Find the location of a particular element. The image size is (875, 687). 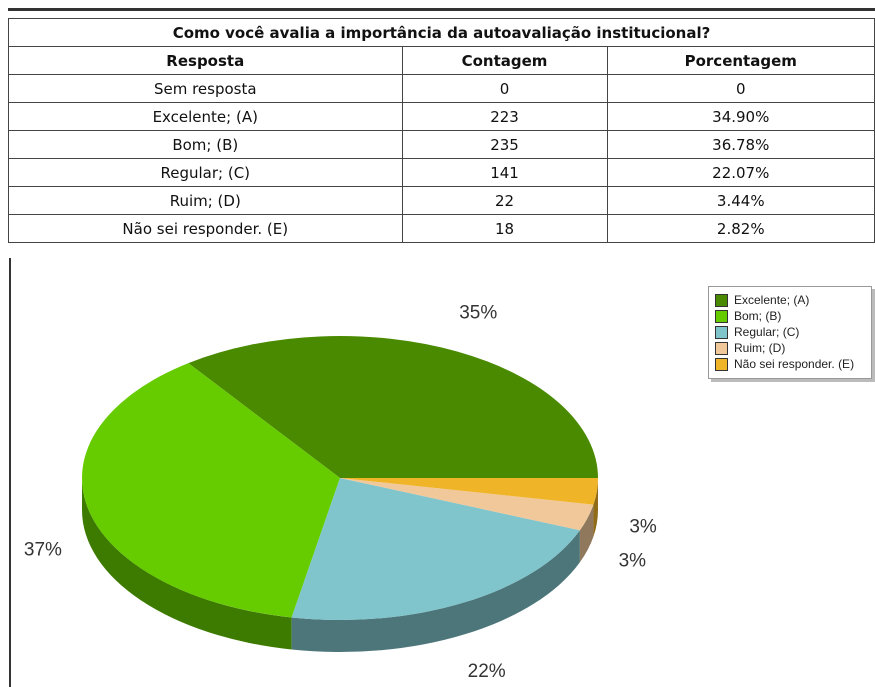

table-row: Bom; (B) 235 36.78% is located at coordinates (441, 144).